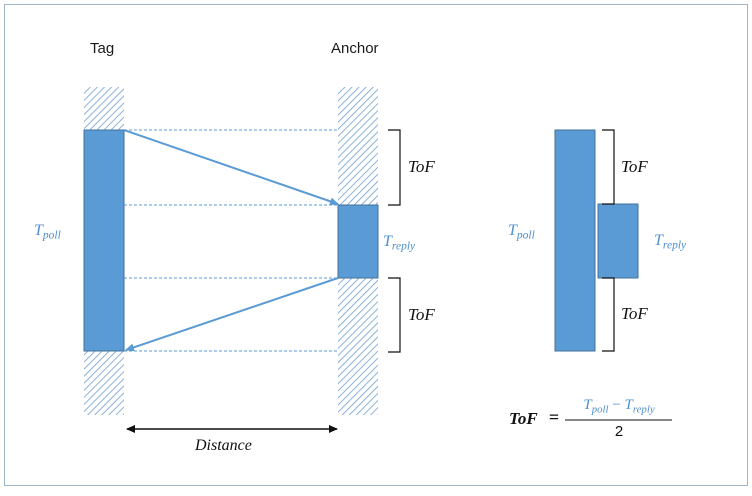 This screenshot has height=496, width=752. Describe the element at coordinates (421, 166) in the screenshot. I see `tof-label-upper: ToF` at that location.